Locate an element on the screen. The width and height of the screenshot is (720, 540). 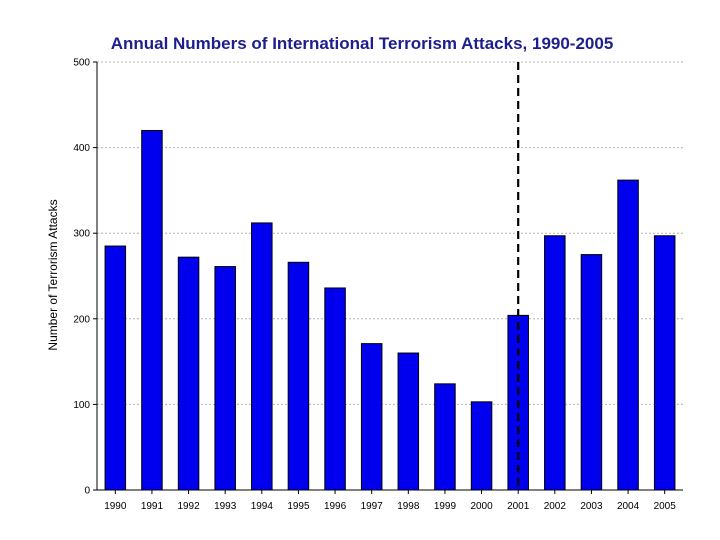
bar-1994 is located at coordinates (262, 356).